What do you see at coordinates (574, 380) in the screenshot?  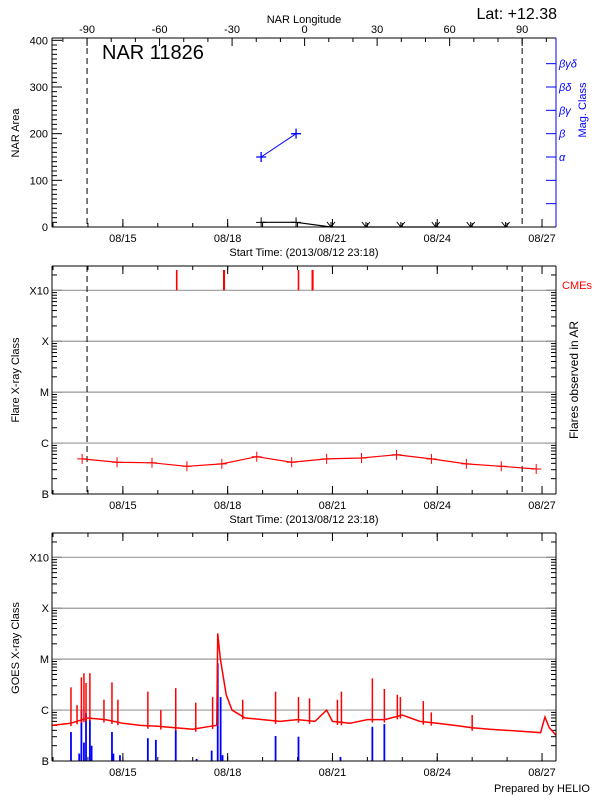 I see `y2-axis-label-flares-observed: Flares observed in AR` at bounding box center [574, 380].